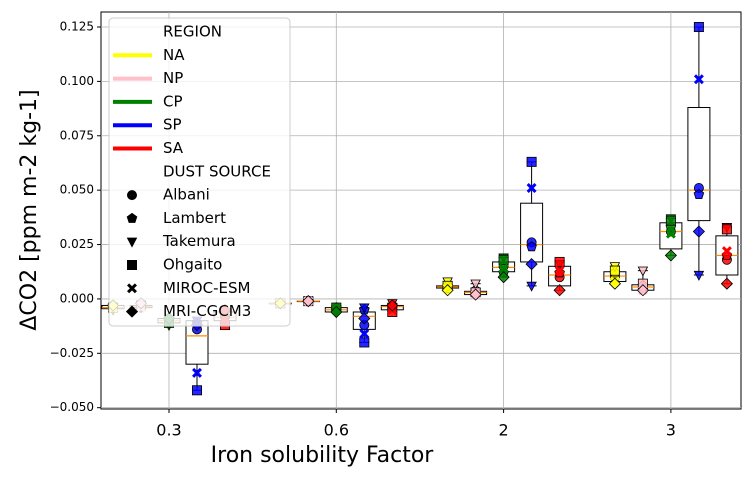 The width and height of the screenshot is (750, 478). Describe the element at coordinates (174, 55) in the screenshot. I see `legend-label: NA` at that location.